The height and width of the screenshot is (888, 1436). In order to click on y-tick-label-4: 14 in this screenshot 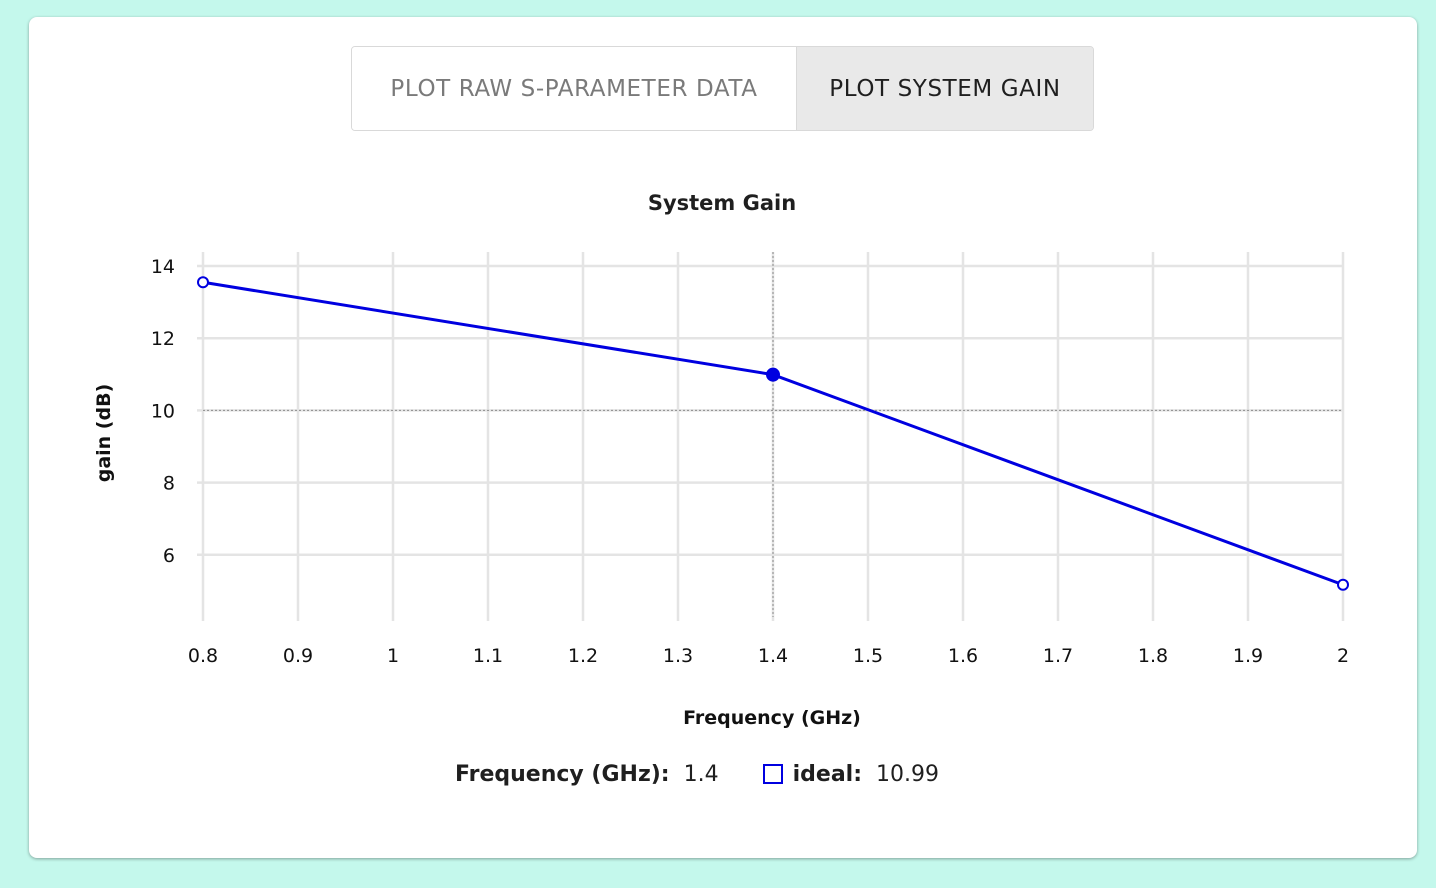, I will do `click(163, 267)`.